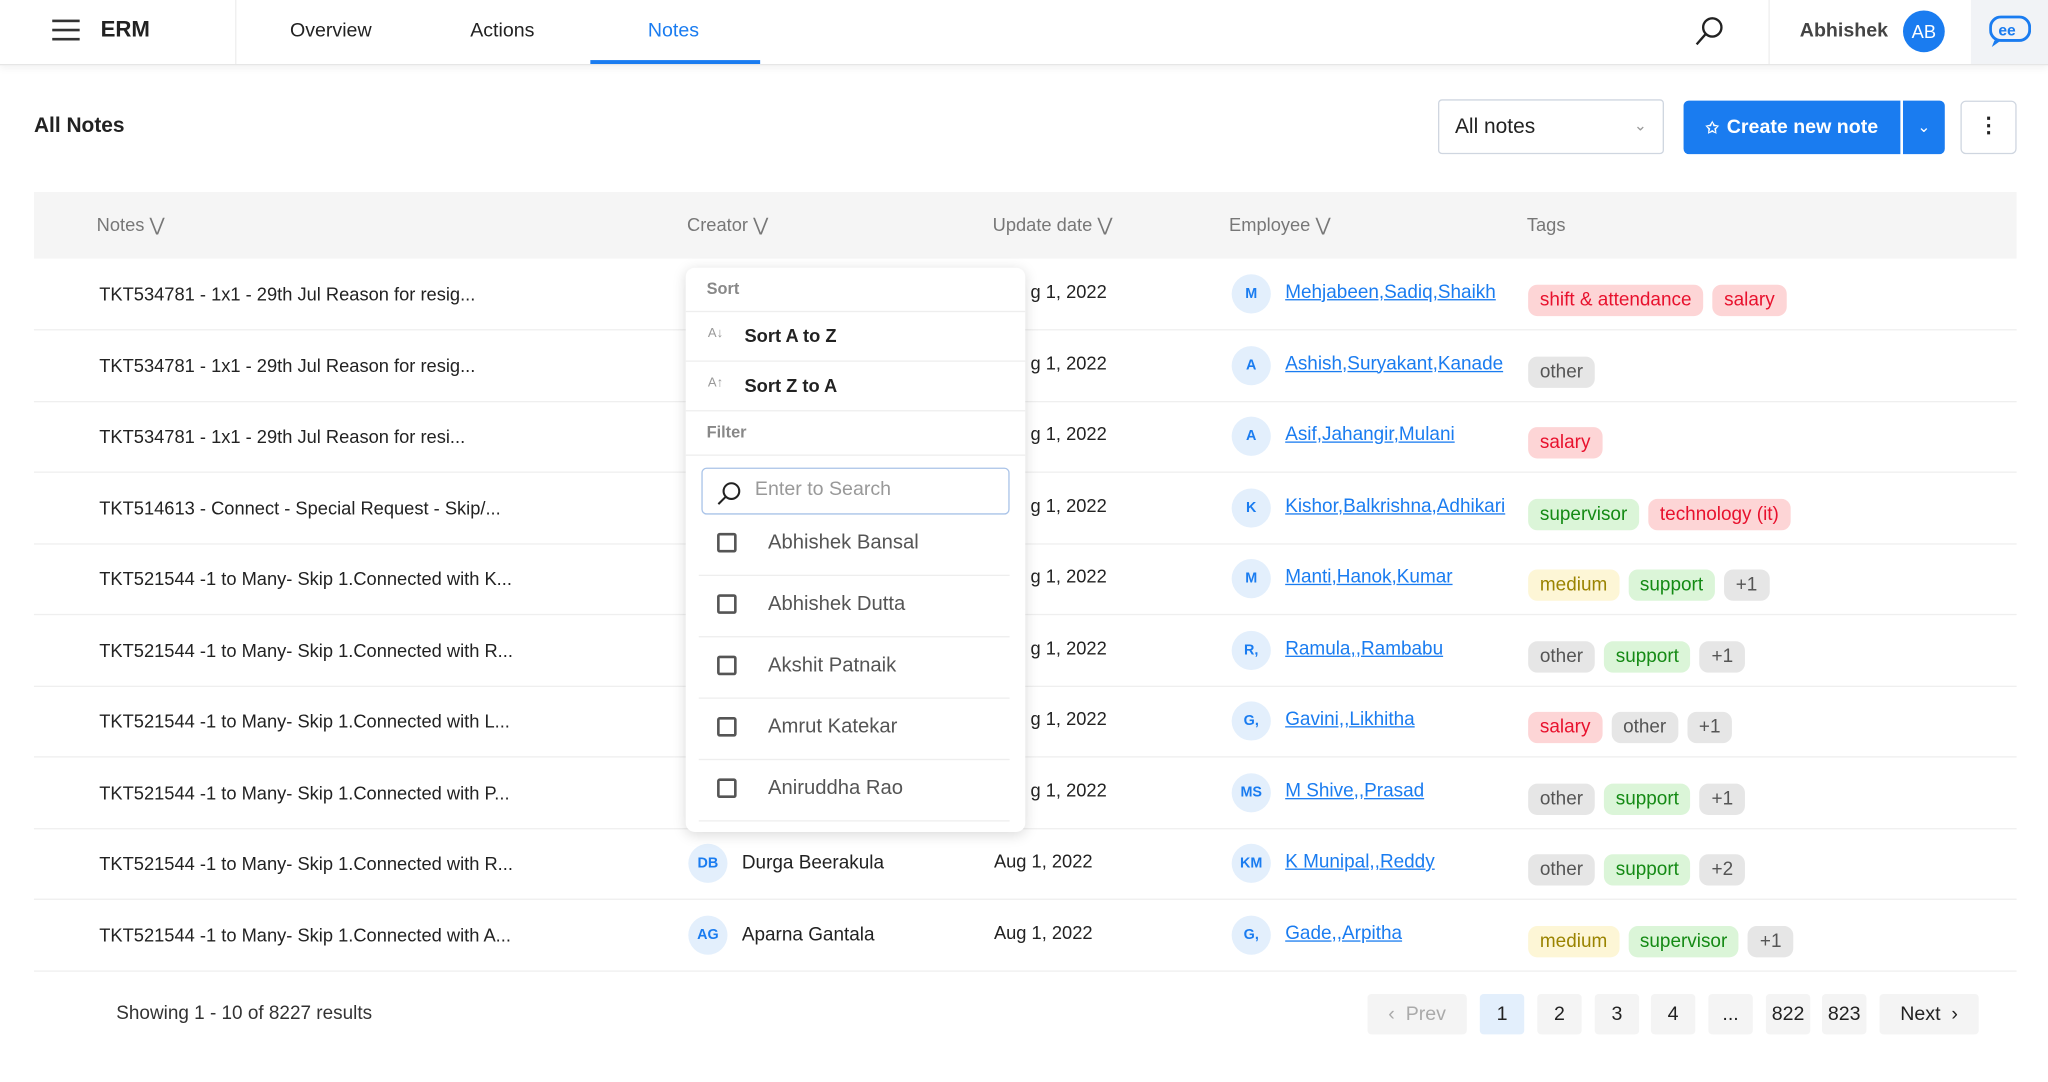  What do you see at coordinates (673, 30) in the screenshot?
I see `tab-notes: Notes` at bounding box center [673, 30].